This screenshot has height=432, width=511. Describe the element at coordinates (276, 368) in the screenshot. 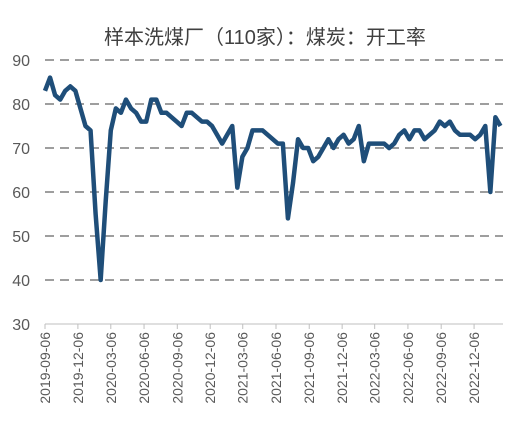

I see `x-tick-label: 2021-06-06` at that location.